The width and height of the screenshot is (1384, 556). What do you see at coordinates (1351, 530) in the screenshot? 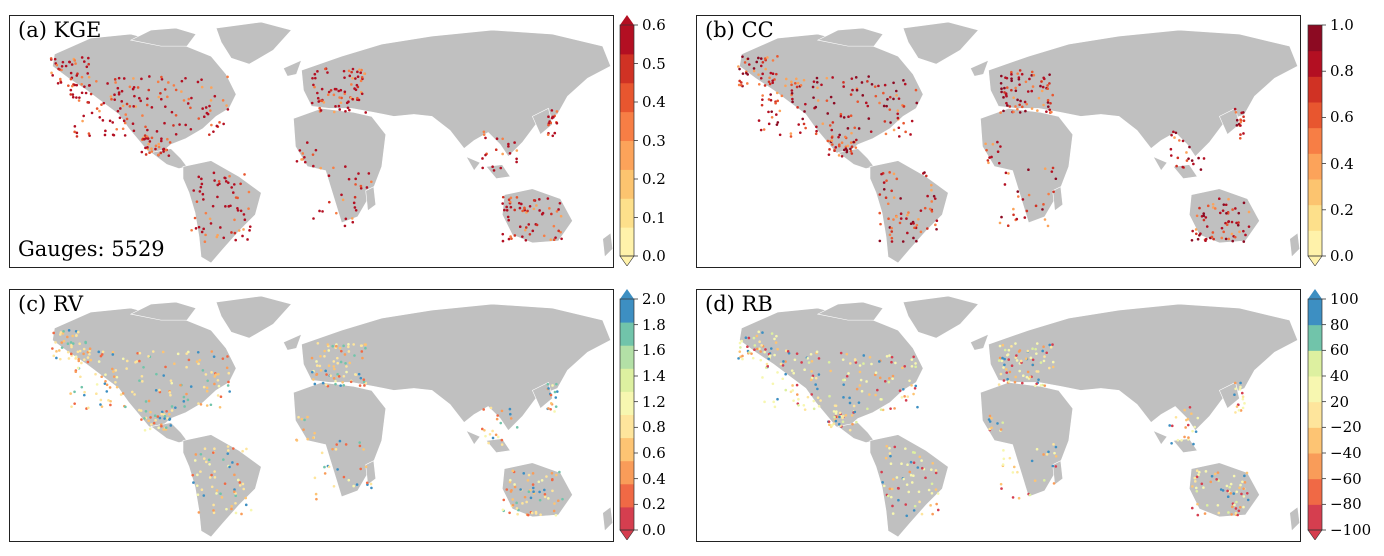
I see `colorbar-tick-label: −100` at bounding box center [1351, 530].